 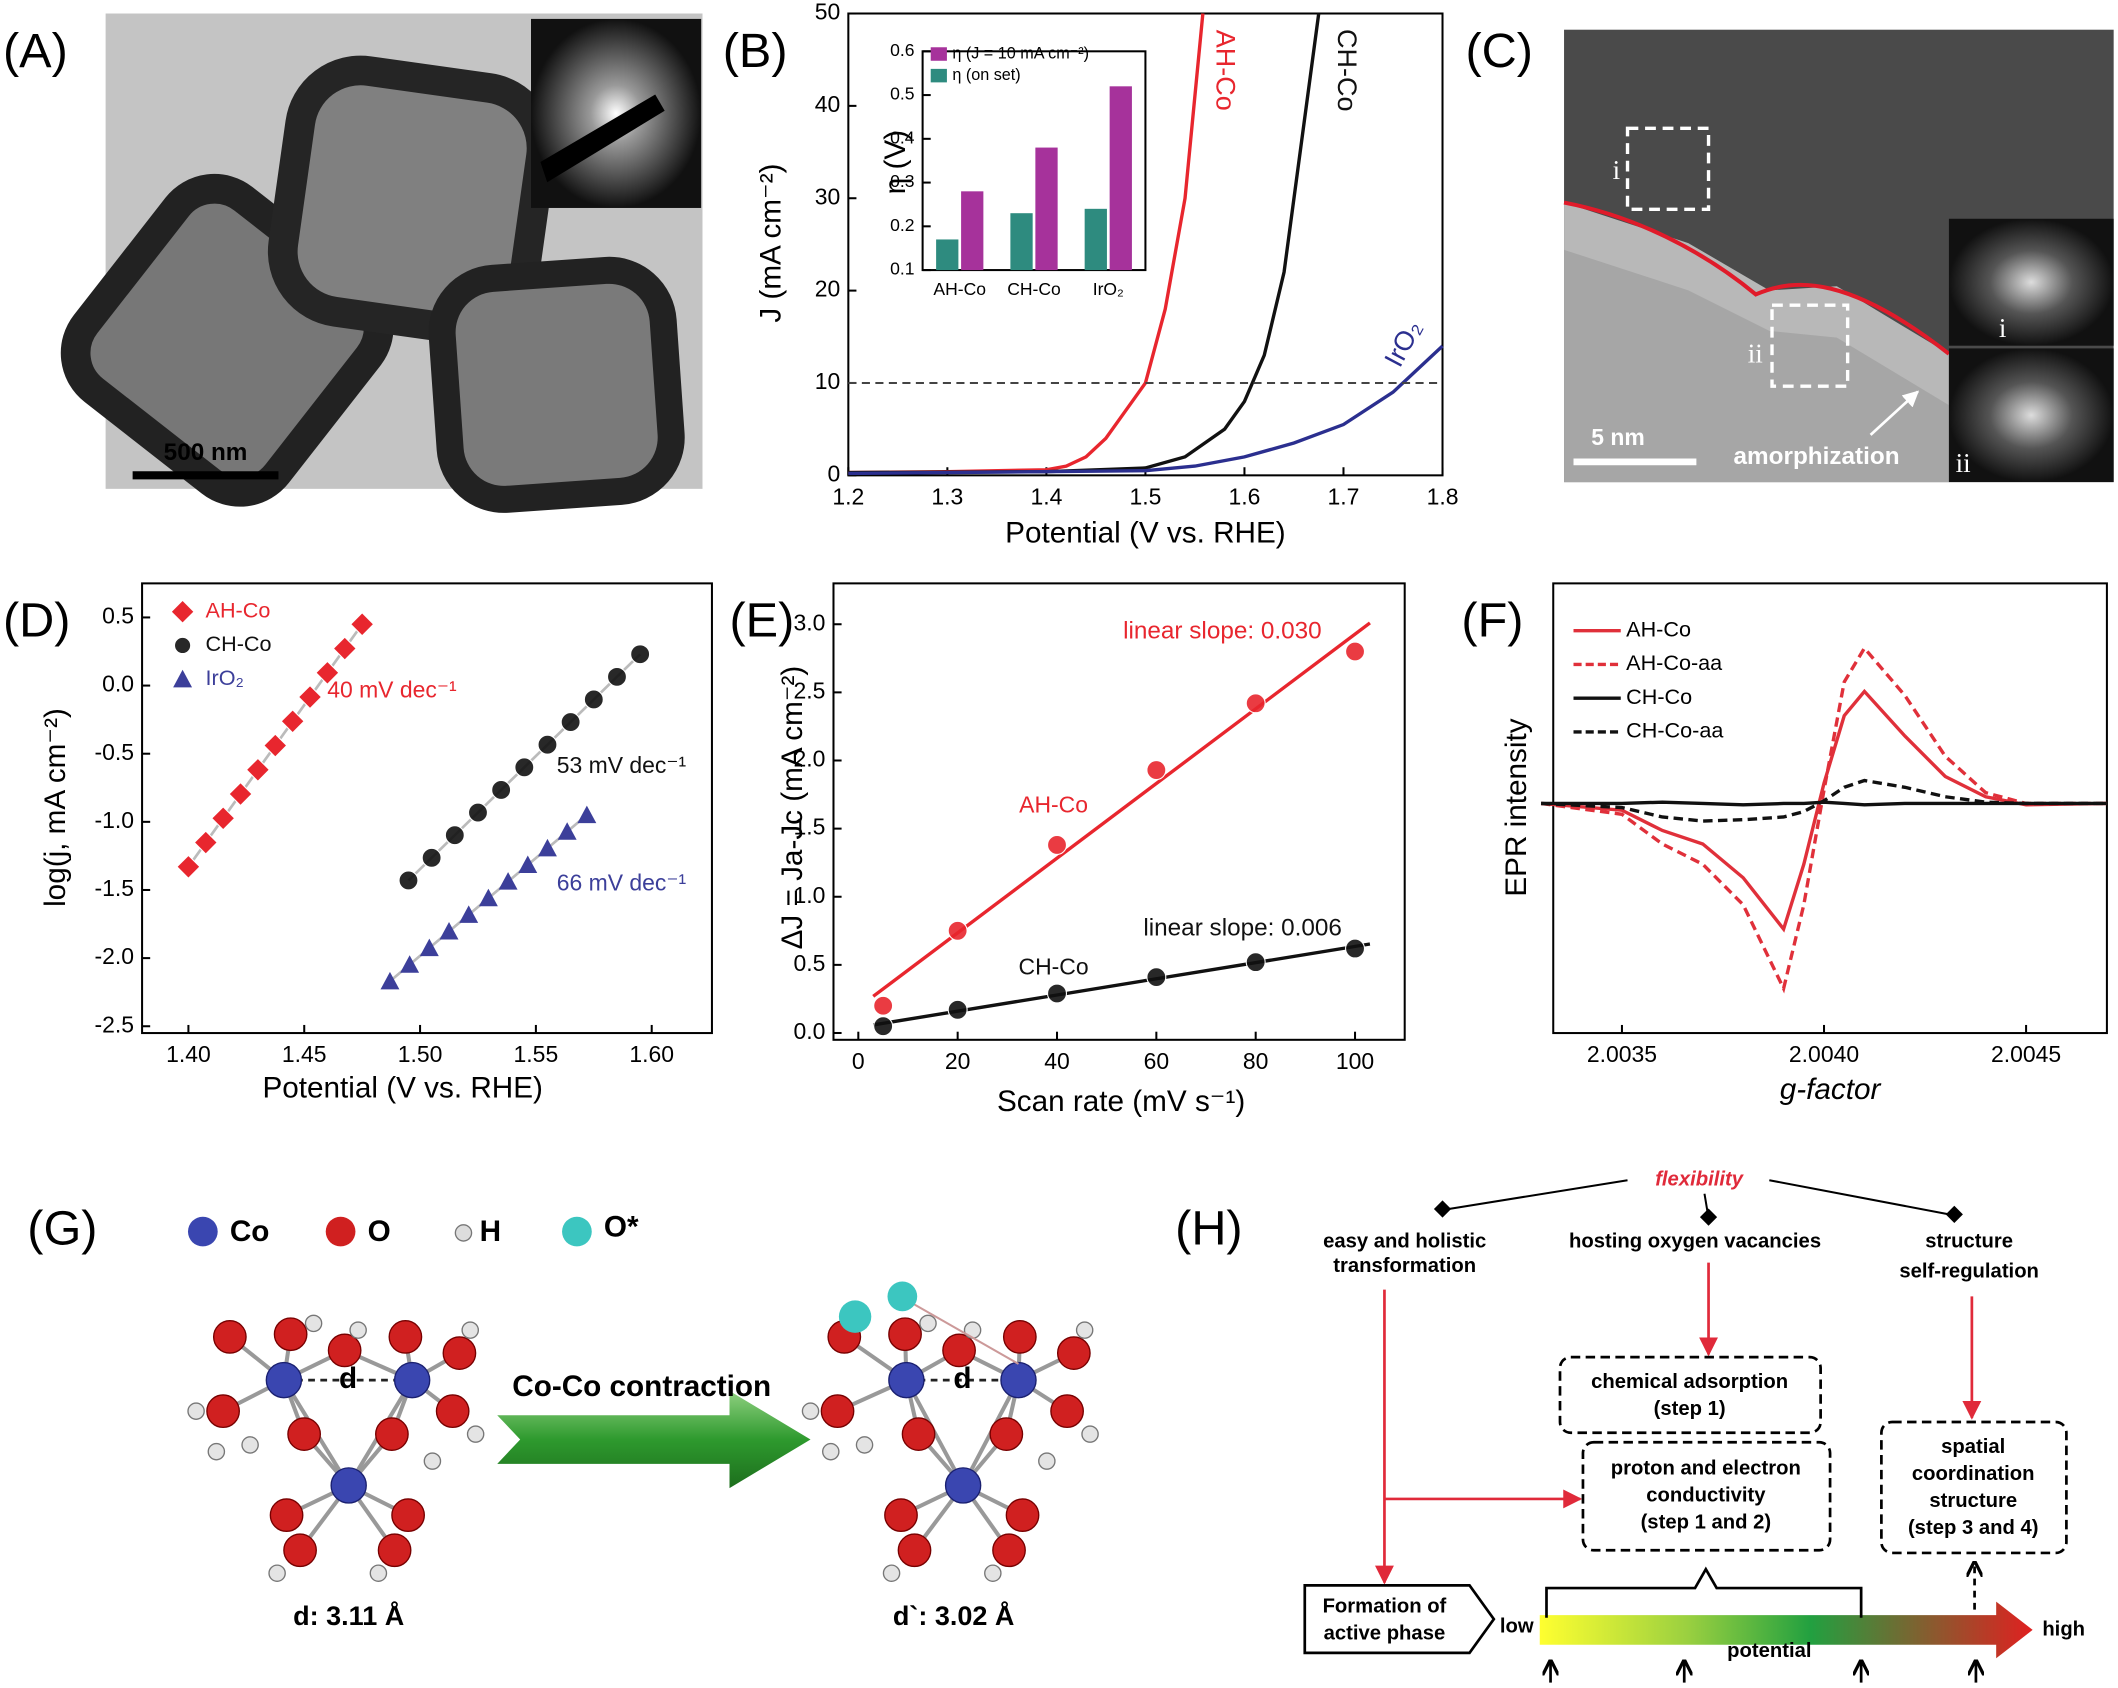 What do you see at coordinates (118, 616) in the screenshot?
I see `y-tick-label: 0.5` at bounding box center [118, 616].